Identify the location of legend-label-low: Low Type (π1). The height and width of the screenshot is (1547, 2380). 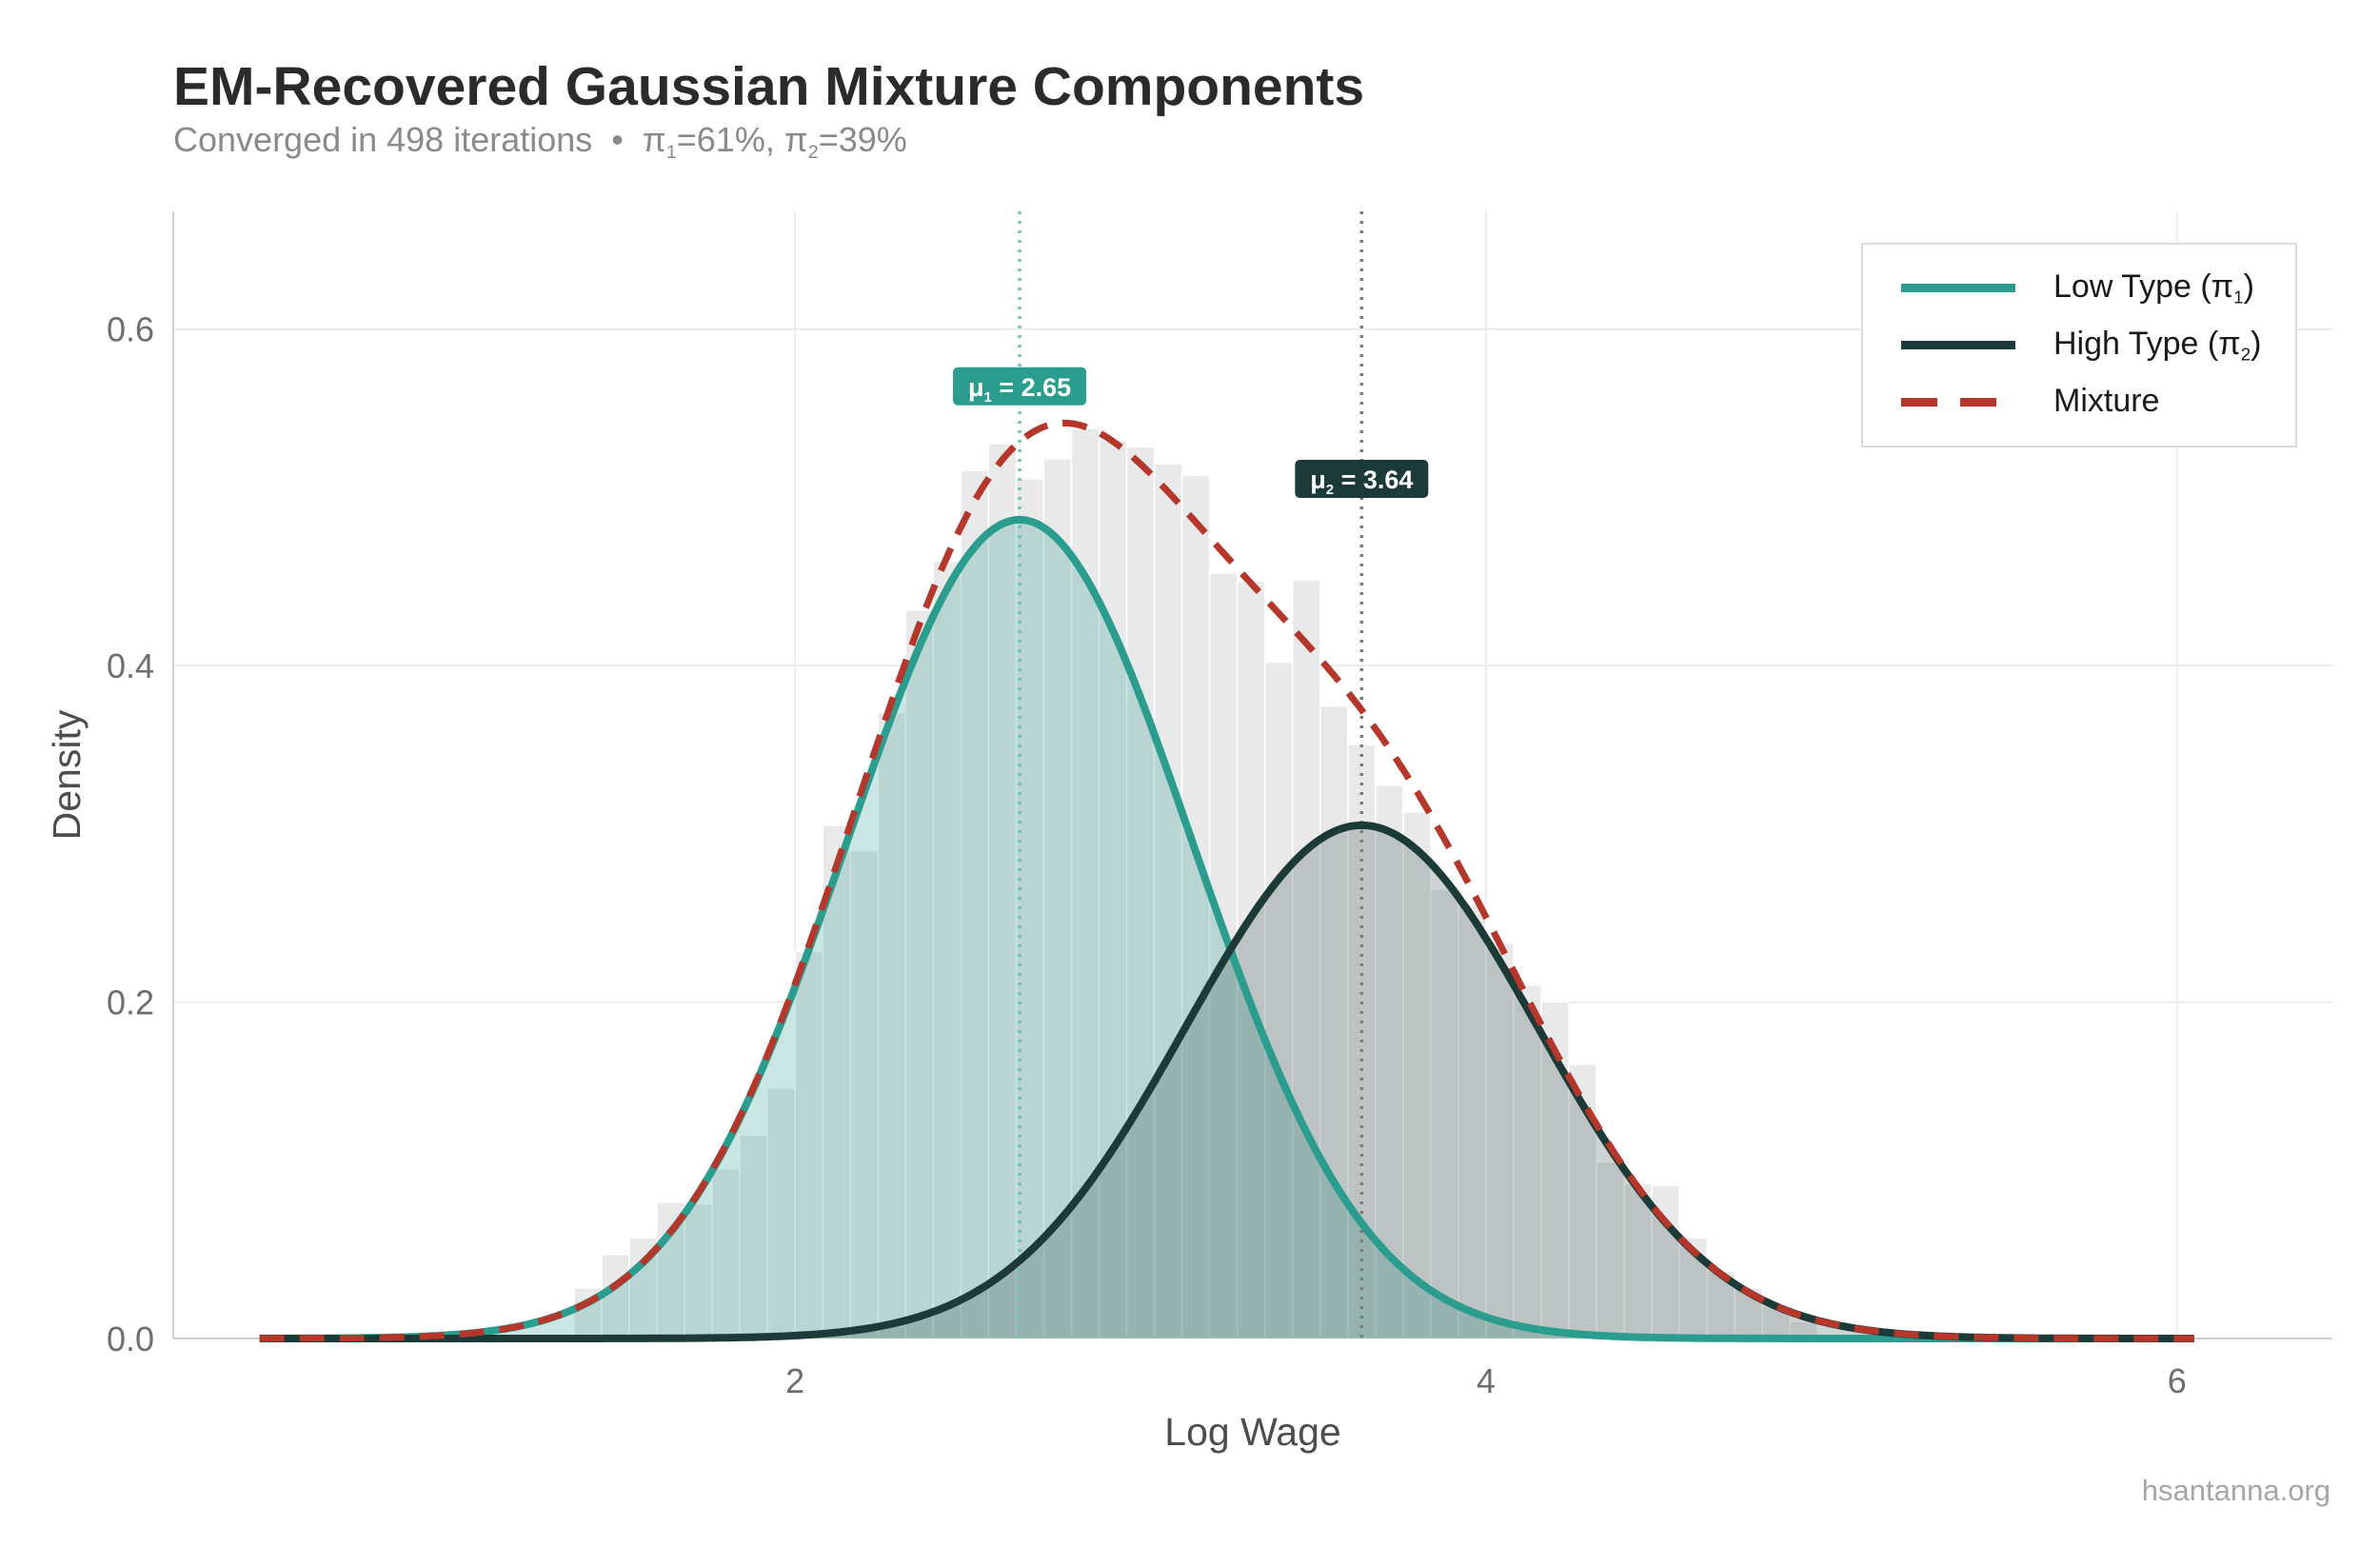
(2153, 287).